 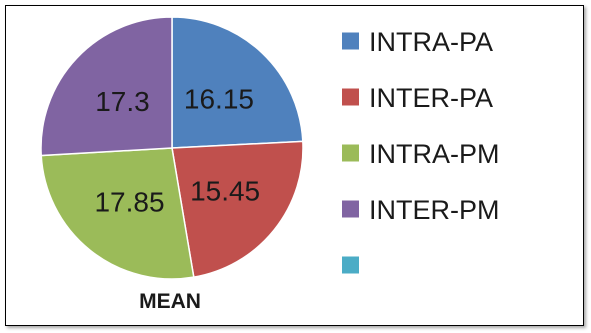 I want to click on pie-slice-inter-pm, so click(x=106, y=86).